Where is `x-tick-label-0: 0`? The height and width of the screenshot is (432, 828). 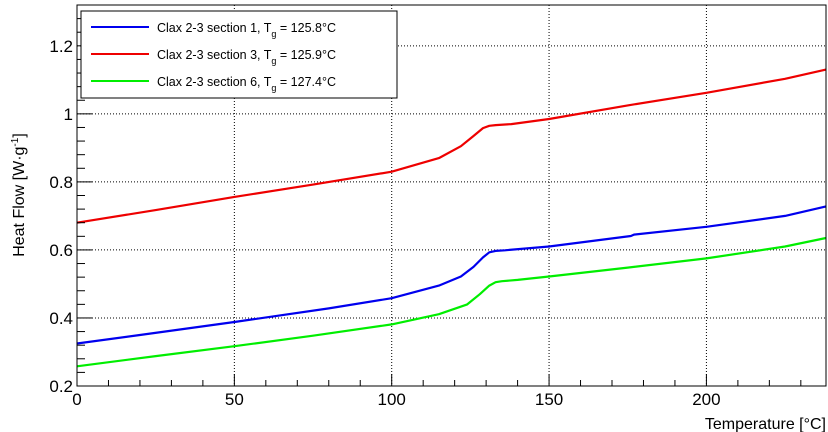 x-tick-label-0: 0 is located at coordinates (76, 399).